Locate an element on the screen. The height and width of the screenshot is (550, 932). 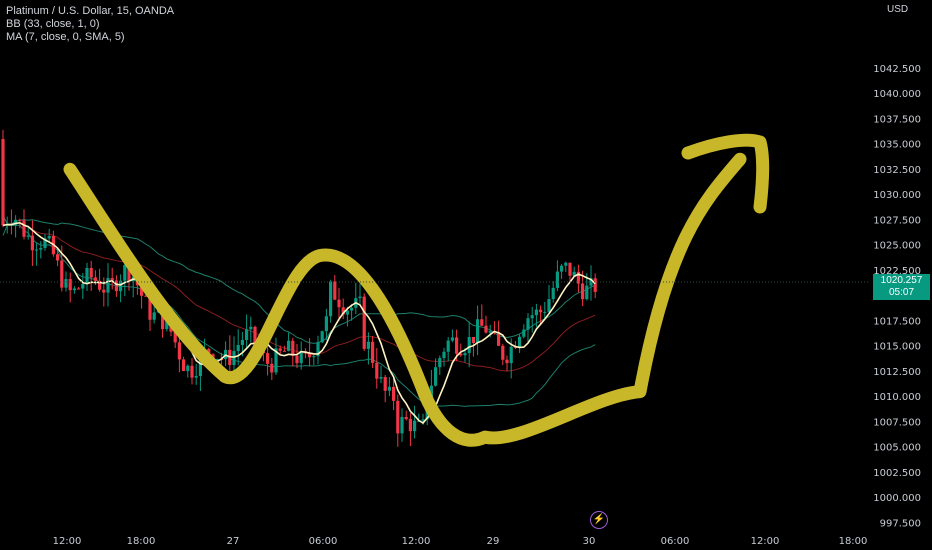
price-tick-label: 1017.500 is located at coordinates (897, 321).